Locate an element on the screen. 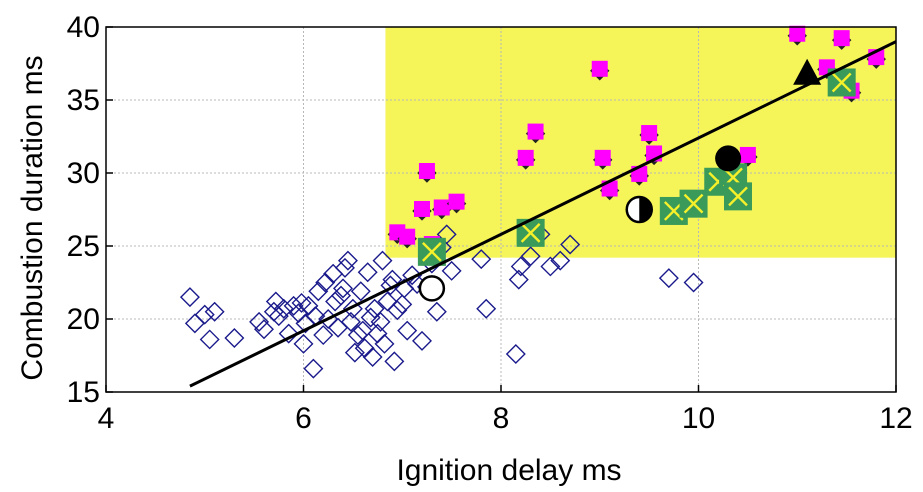 Image resolution: width=923 pixels, height=492 pixels. y-tick-label: 35 is located at coordinates (83, 100).